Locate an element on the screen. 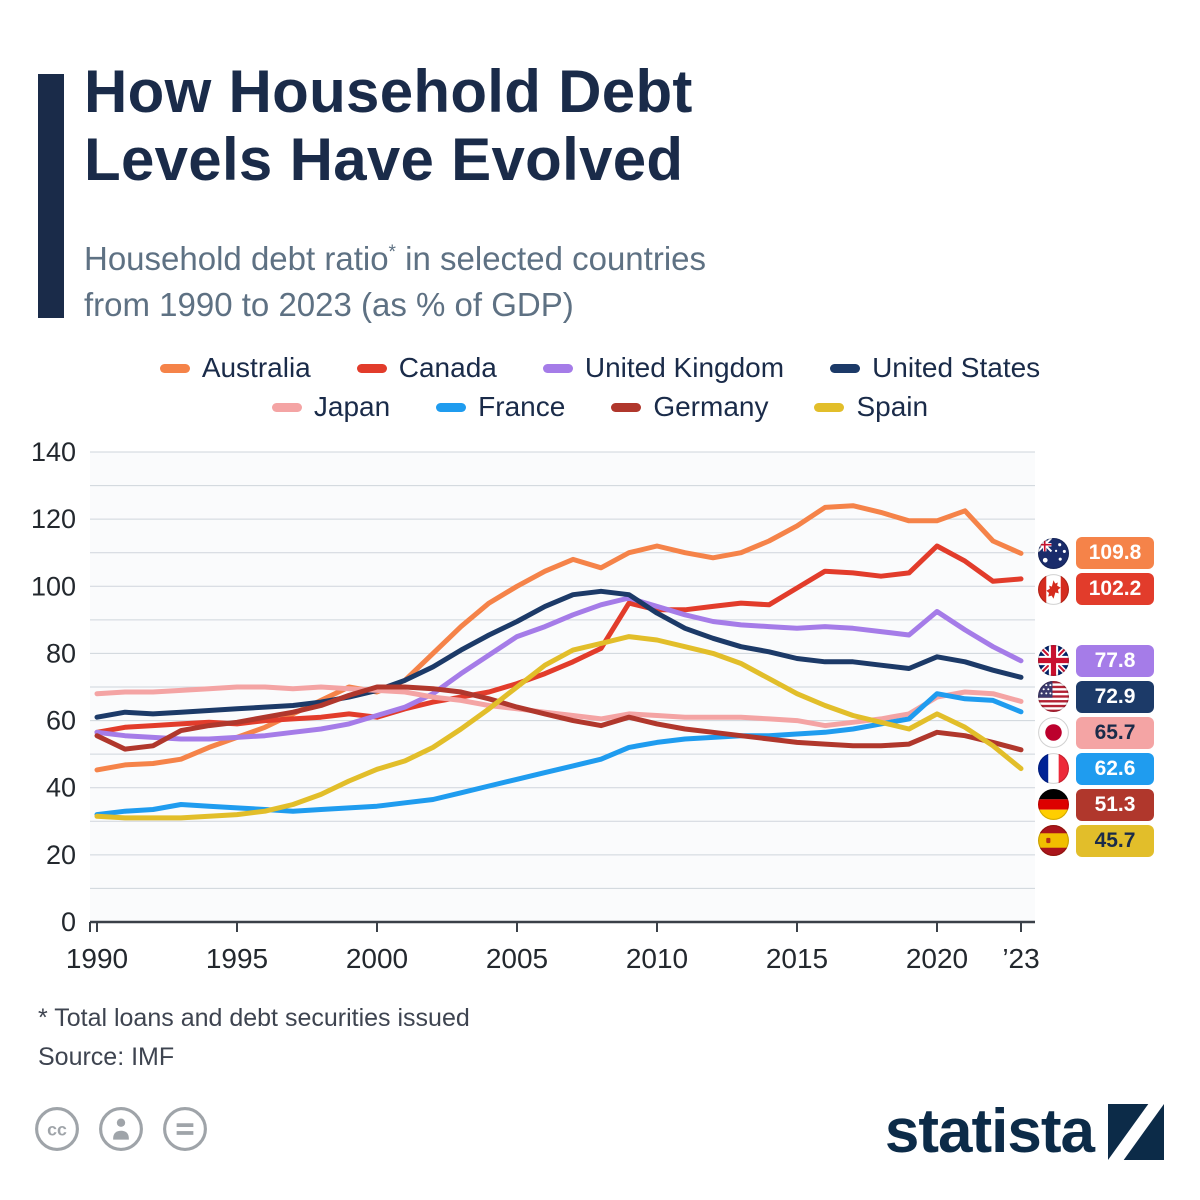  legend-label-united-kingdom: United Kingdom is located at coordinates (684, 367).